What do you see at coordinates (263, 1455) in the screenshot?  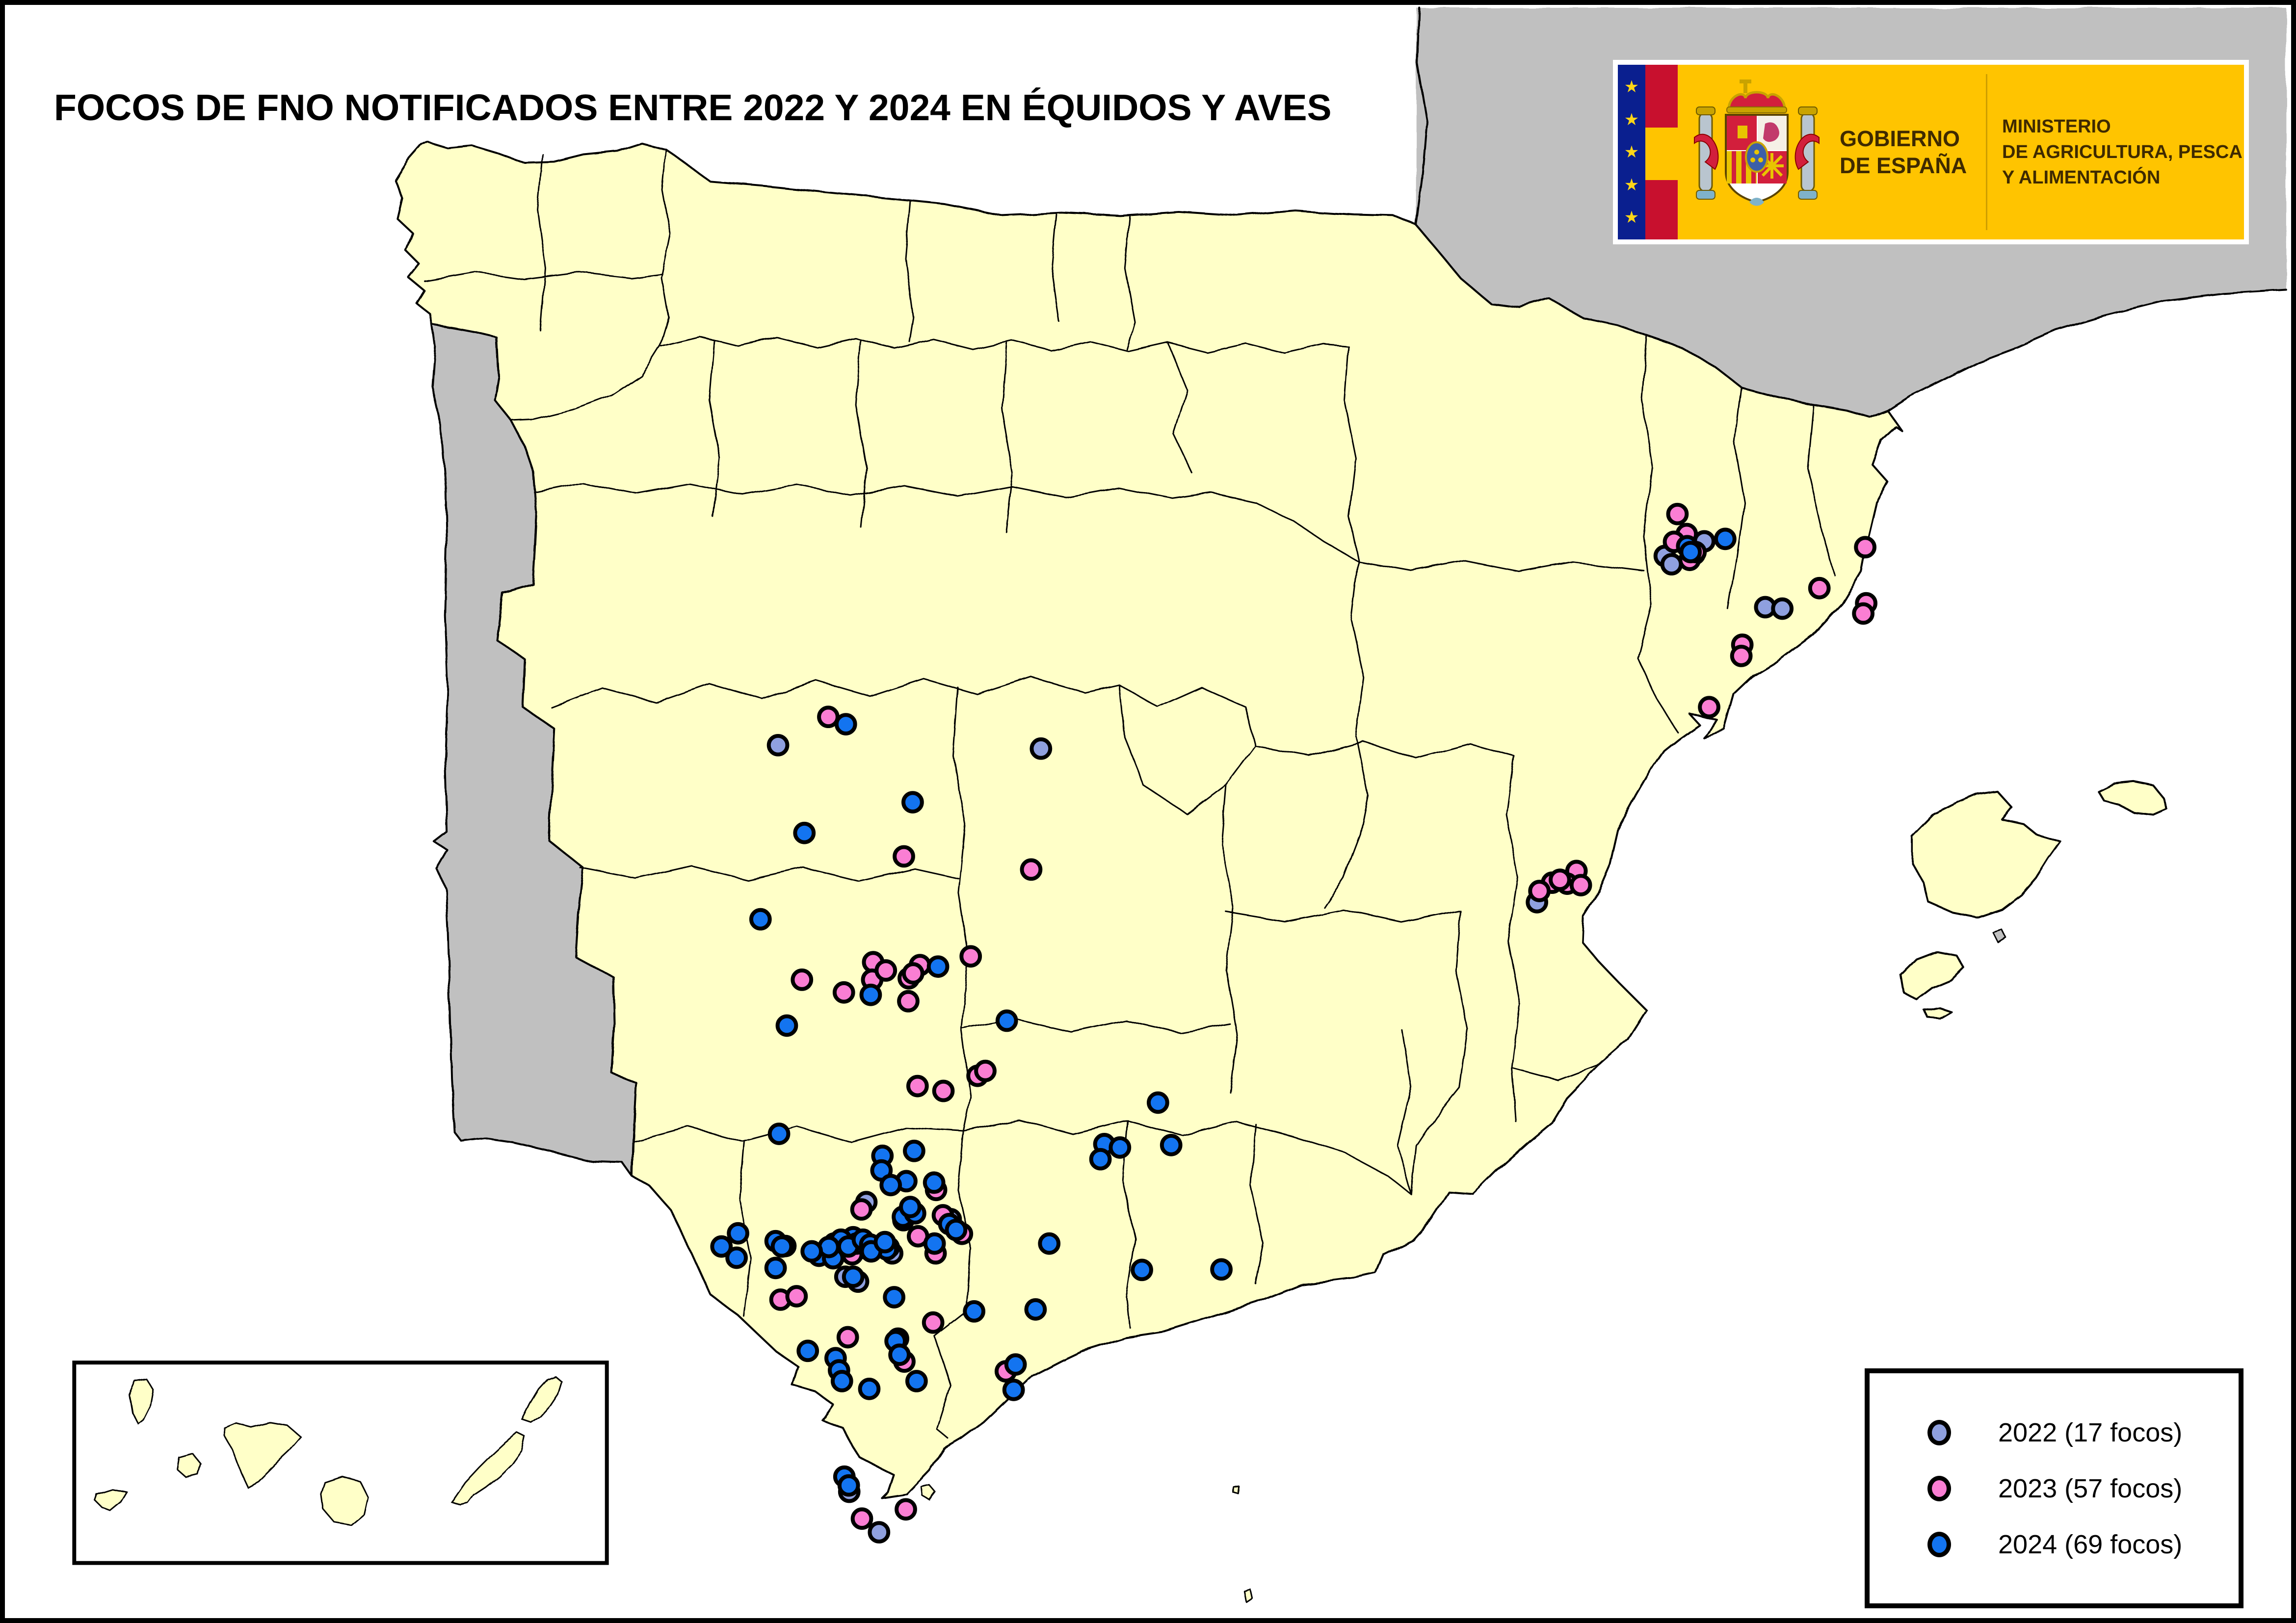 I see `tenerife-island` at bounding box center [263, 1455].